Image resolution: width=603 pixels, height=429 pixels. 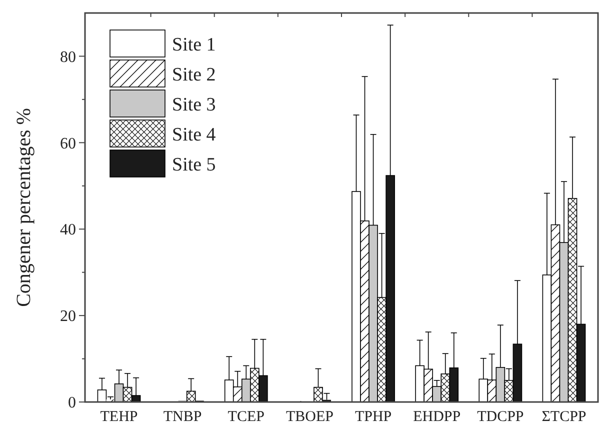 What do you see at coordinates (68, 230) in the screenshot?
I see `y-tick-label: 40` at bounding box center [68, 230].